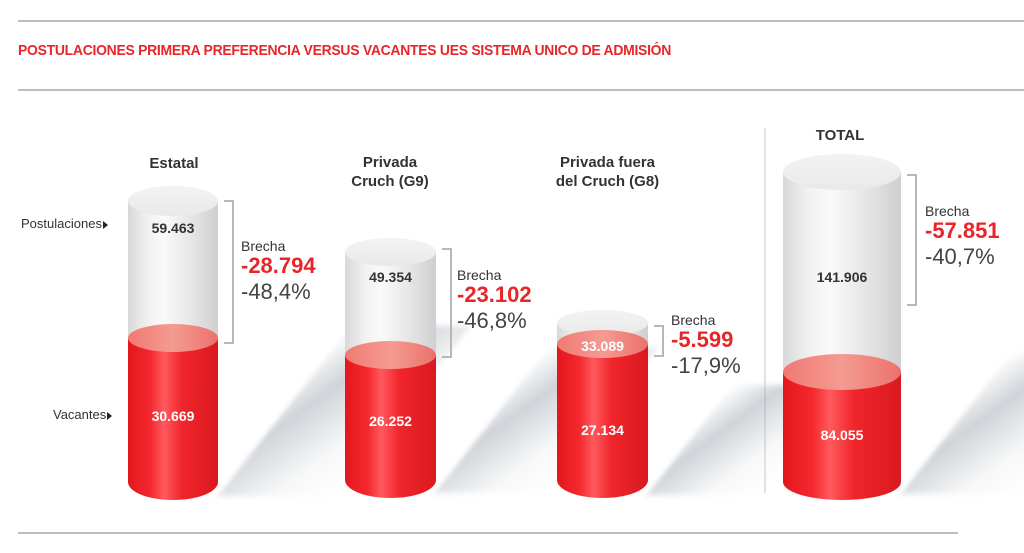 This screenshot has height=553, width=1024. Describe the element at coordinates (80, 414) in the screenshot. I see `legend-vacantes-label: Vacantes` at that location.